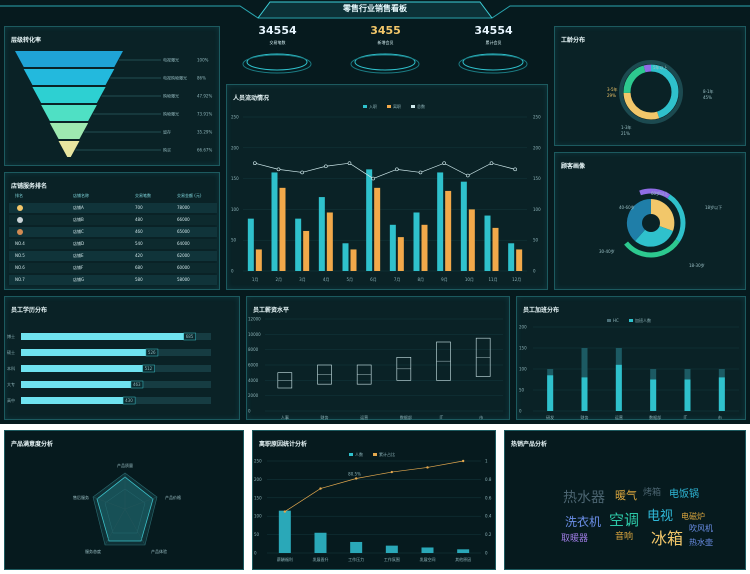 The height and width of the screenshot is (574, 750). What do you see at coordinates (183, 267) in the screenshot?
I see `table-cell: 60000` at bounding box center [183, 267].